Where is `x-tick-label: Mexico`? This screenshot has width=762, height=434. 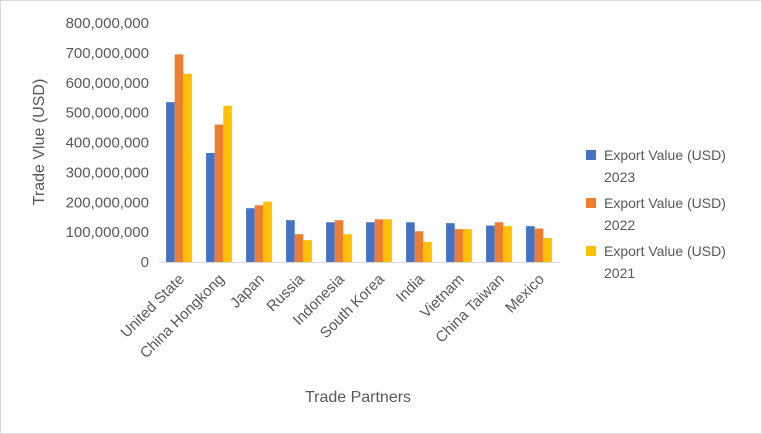
x-tick-label: Mexico is located at coordinates (525, 294).